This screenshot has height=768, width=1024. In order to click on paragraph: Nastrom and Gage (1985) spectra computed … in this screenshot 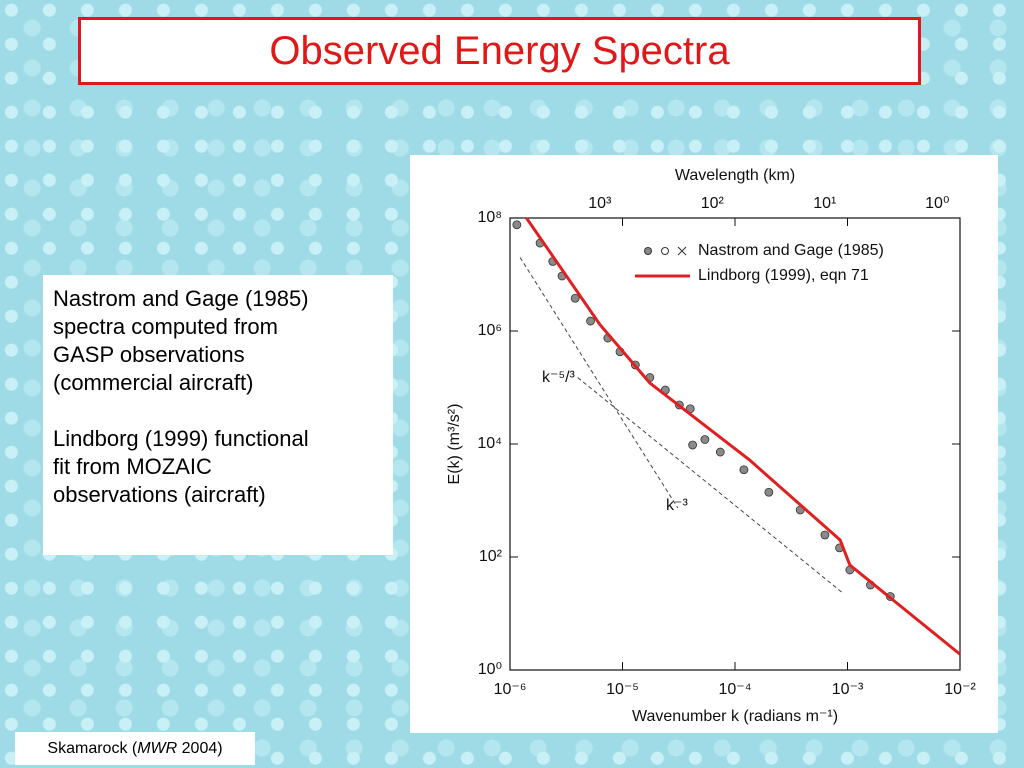, I will do `click(218, 341)`.